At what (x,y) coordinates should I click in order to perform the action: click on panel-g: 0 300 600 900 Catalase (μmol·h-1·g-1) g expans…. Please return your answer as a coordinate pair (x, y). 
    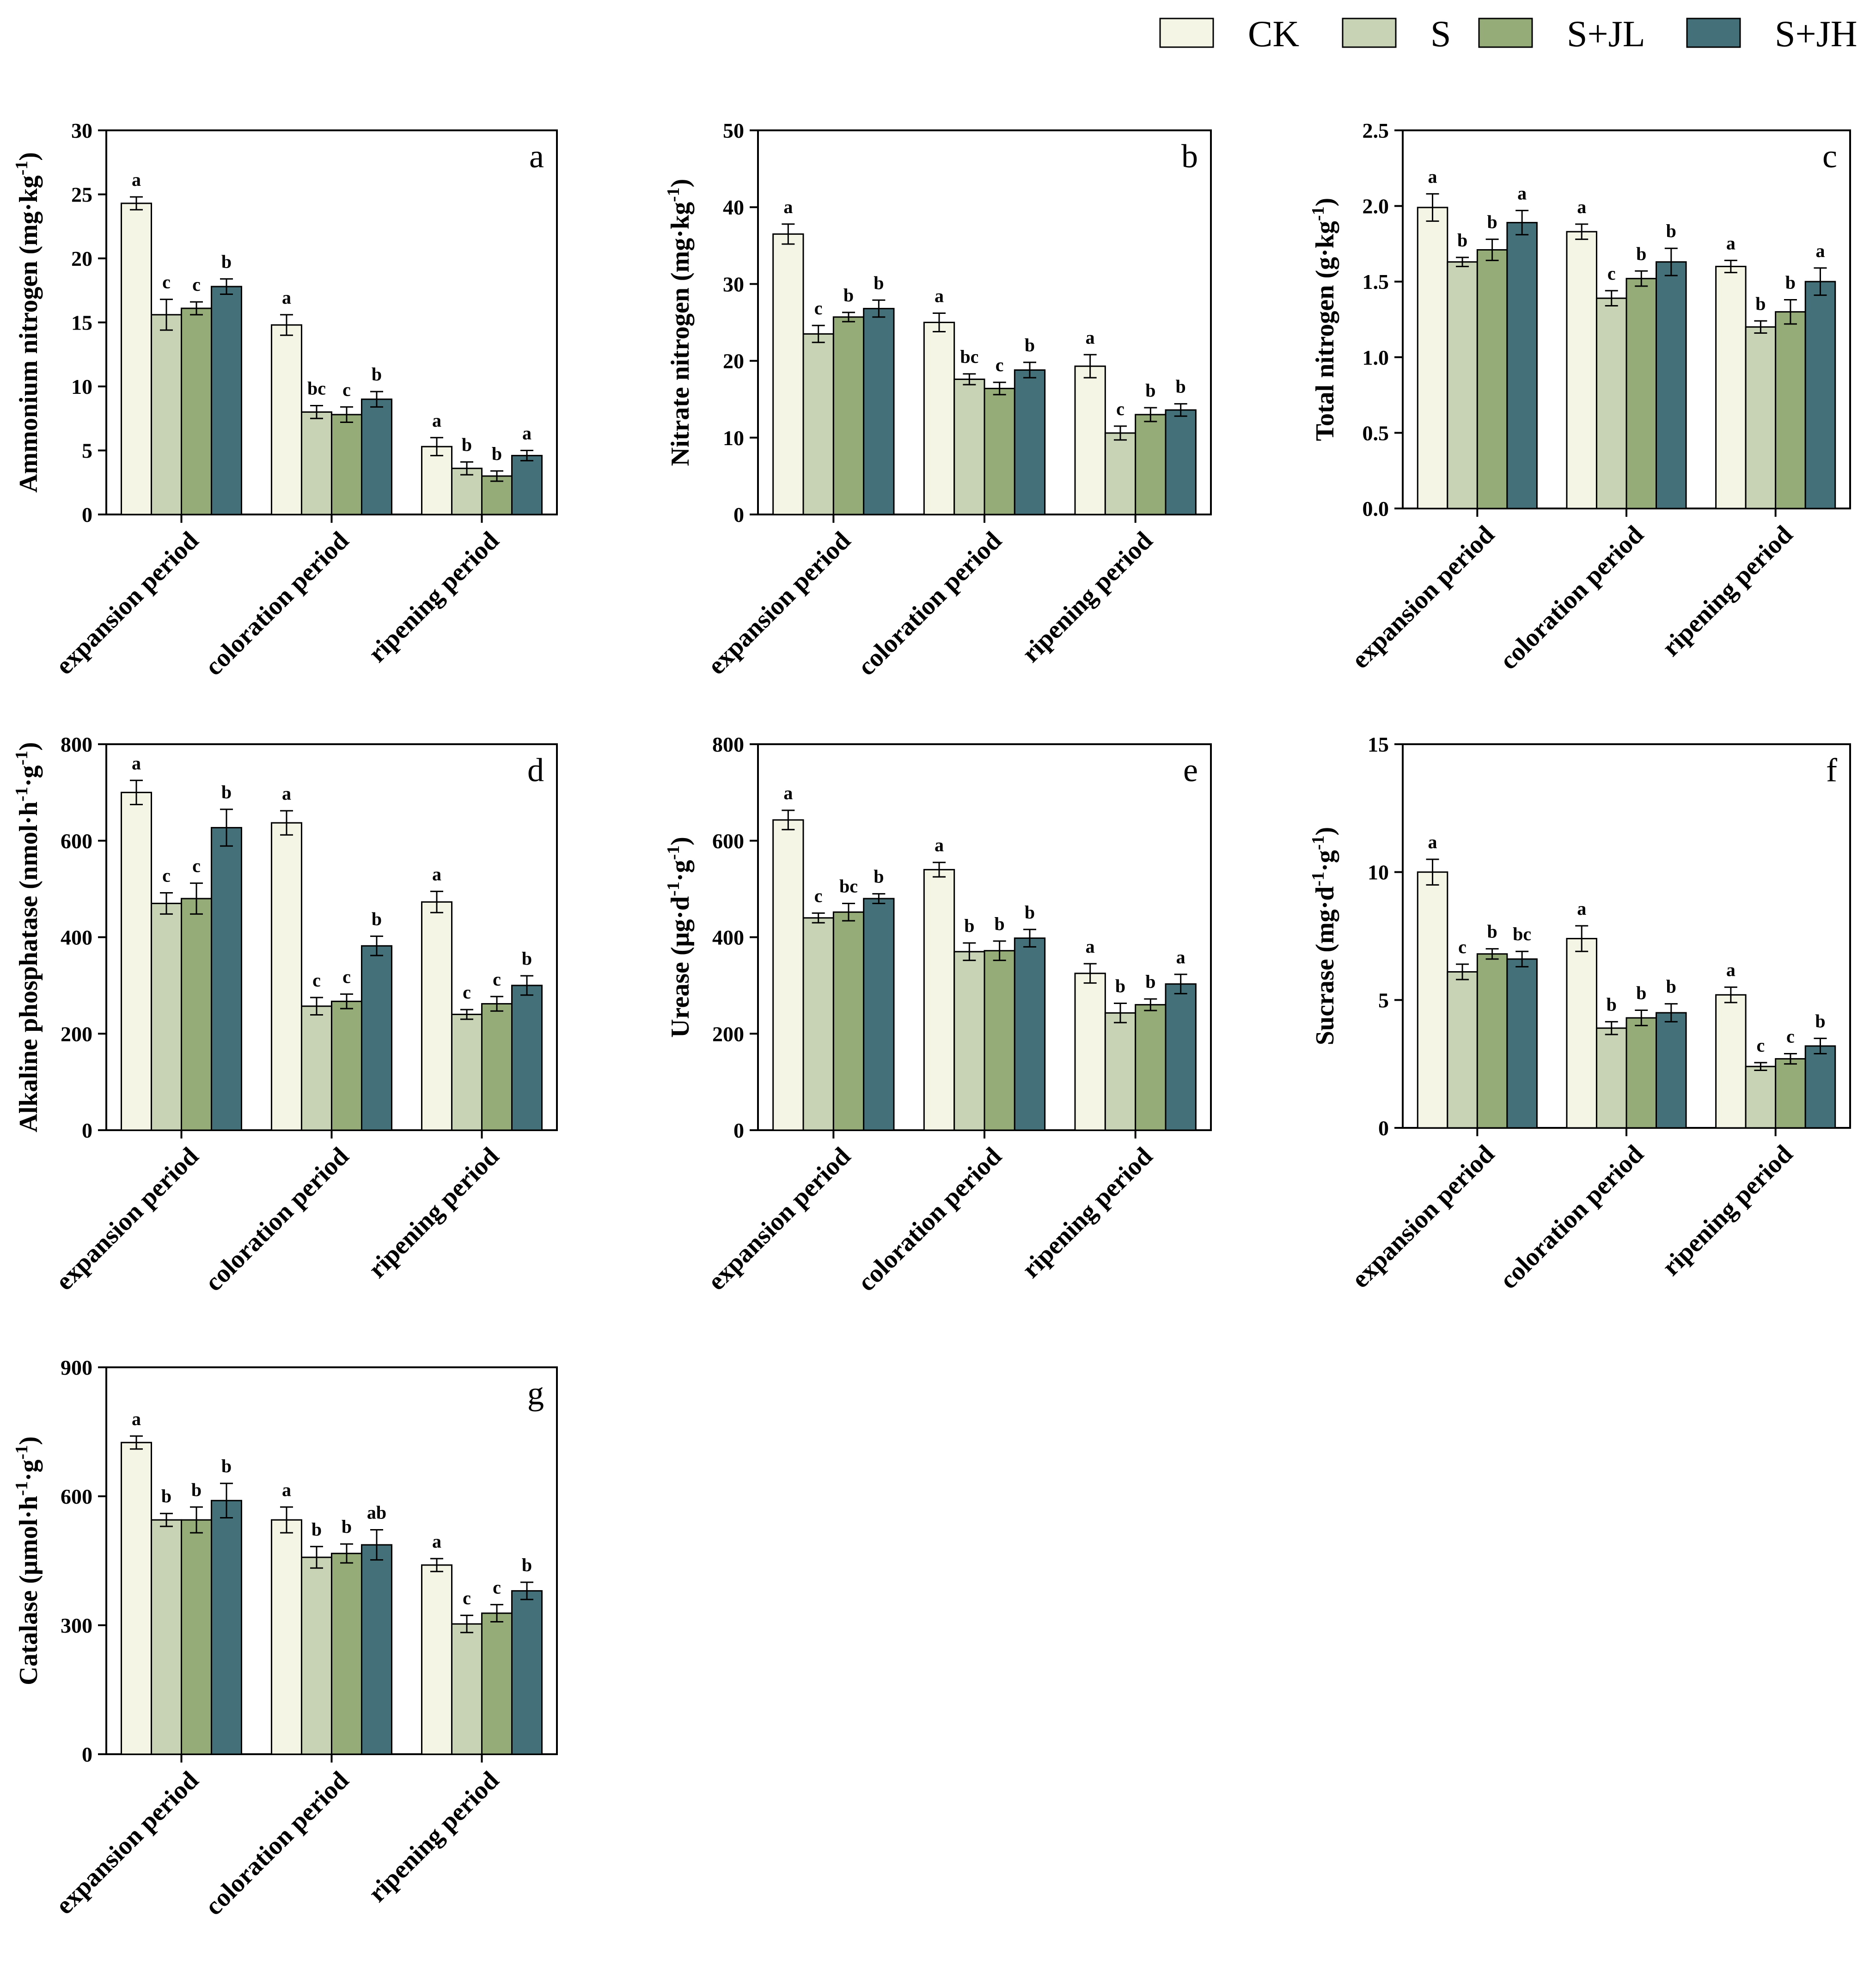
    Looking at the image, I should click on (285, 1638).